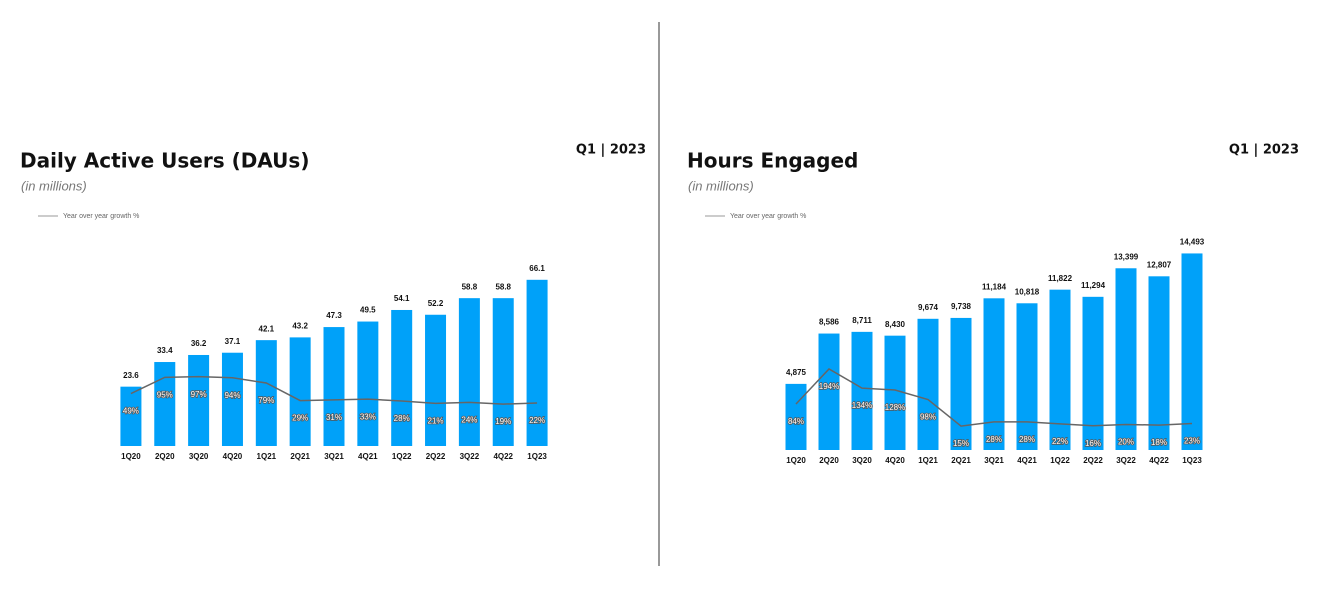 This screenshot has width=1318, height=589. Describe the element at coordinates (1126, 442) in the screenshot. I see `growth-label: 20%` at that location.